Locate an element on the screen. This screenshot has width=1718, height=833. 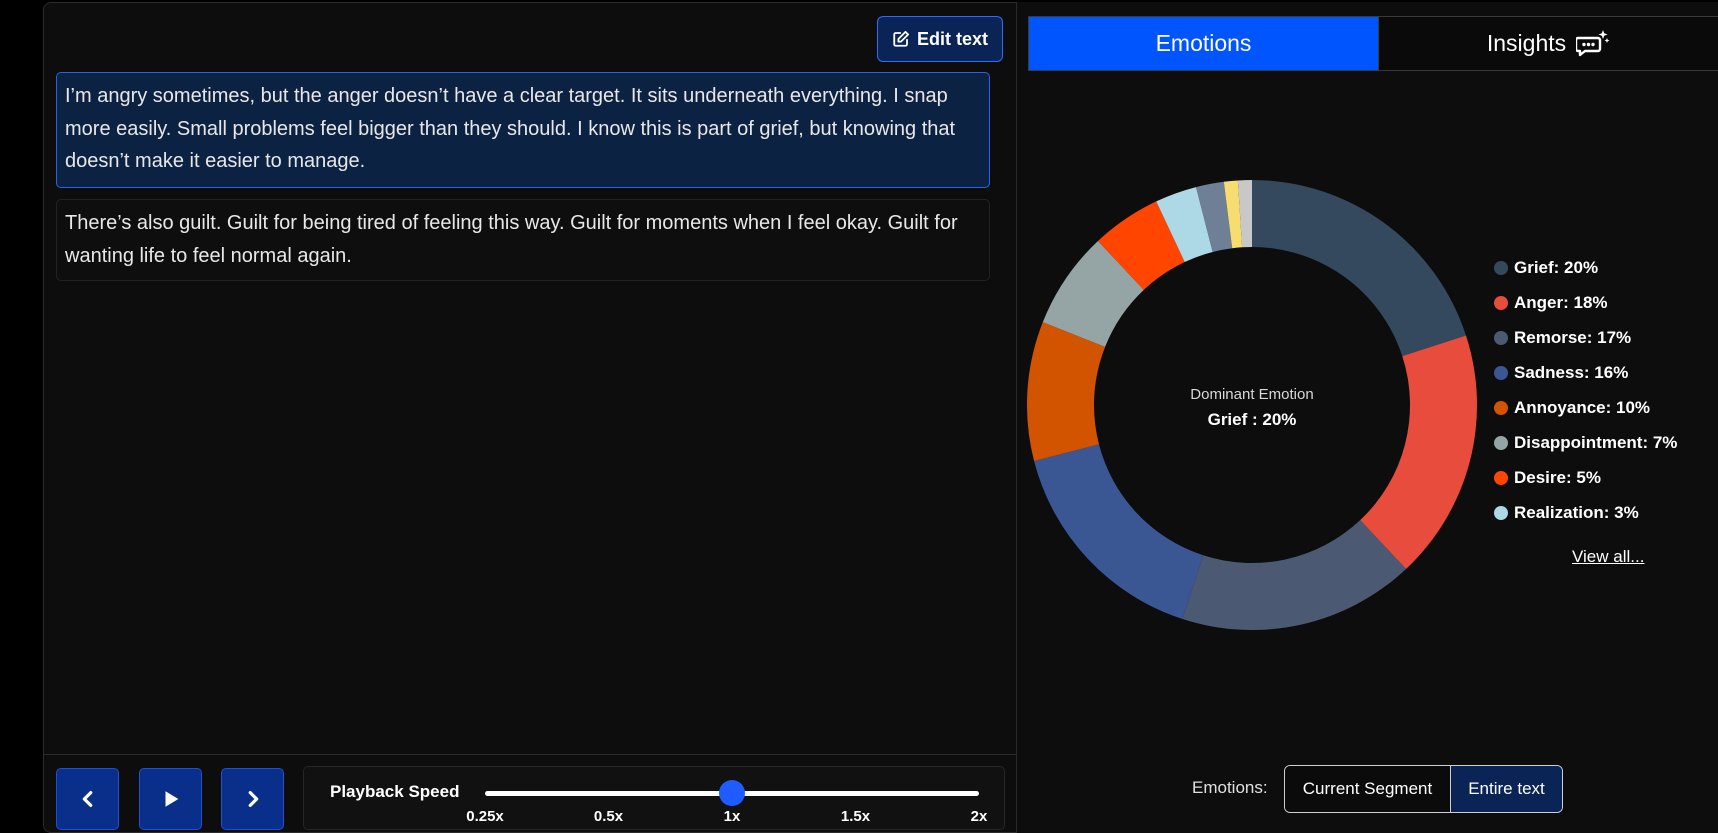
legend-label: Annoyance: 10% is located at coordinates (1582, 407).